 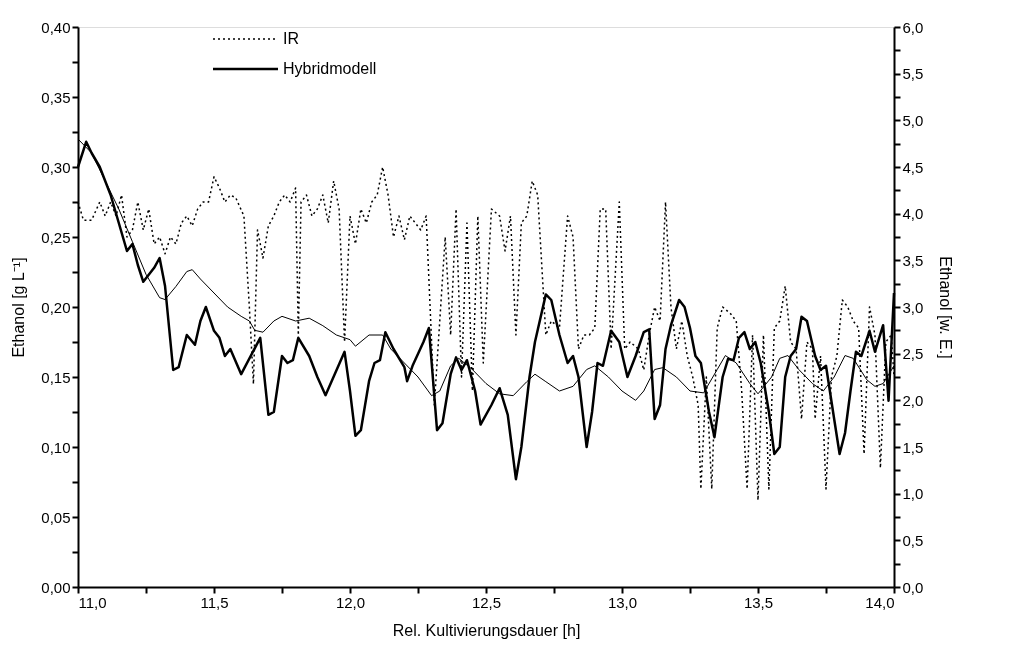 What do you see at coordinates (913, 74) in the screenshot?
I see `y2-tick-label: 5,5` at bounding box center [913, 74].